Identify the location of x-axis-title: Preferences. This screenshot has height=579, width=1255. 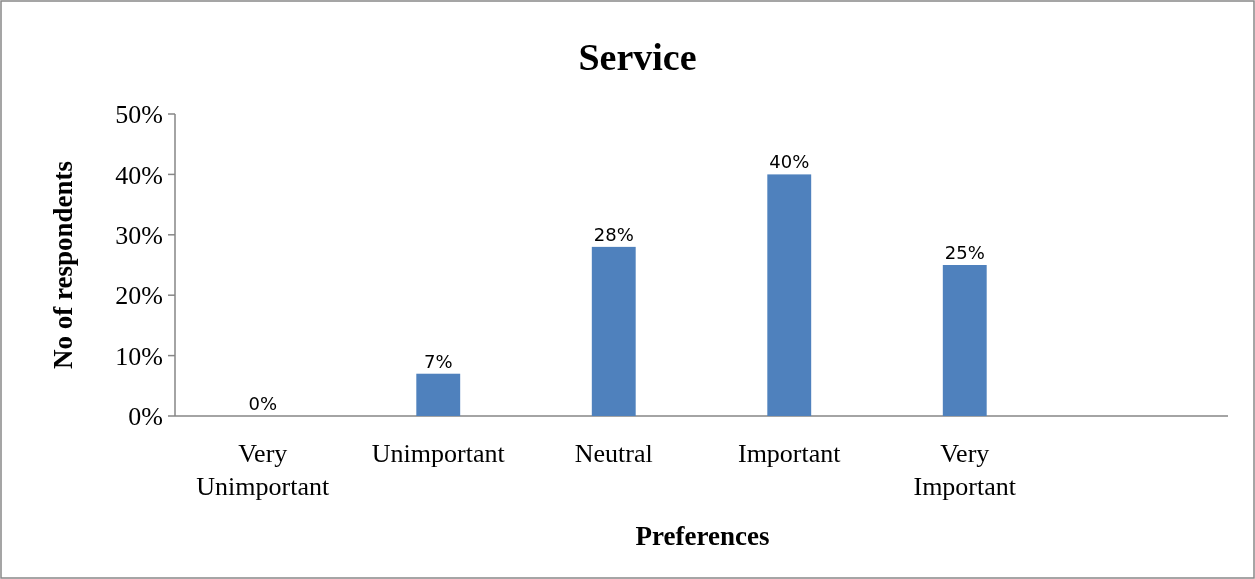
(702, 536).